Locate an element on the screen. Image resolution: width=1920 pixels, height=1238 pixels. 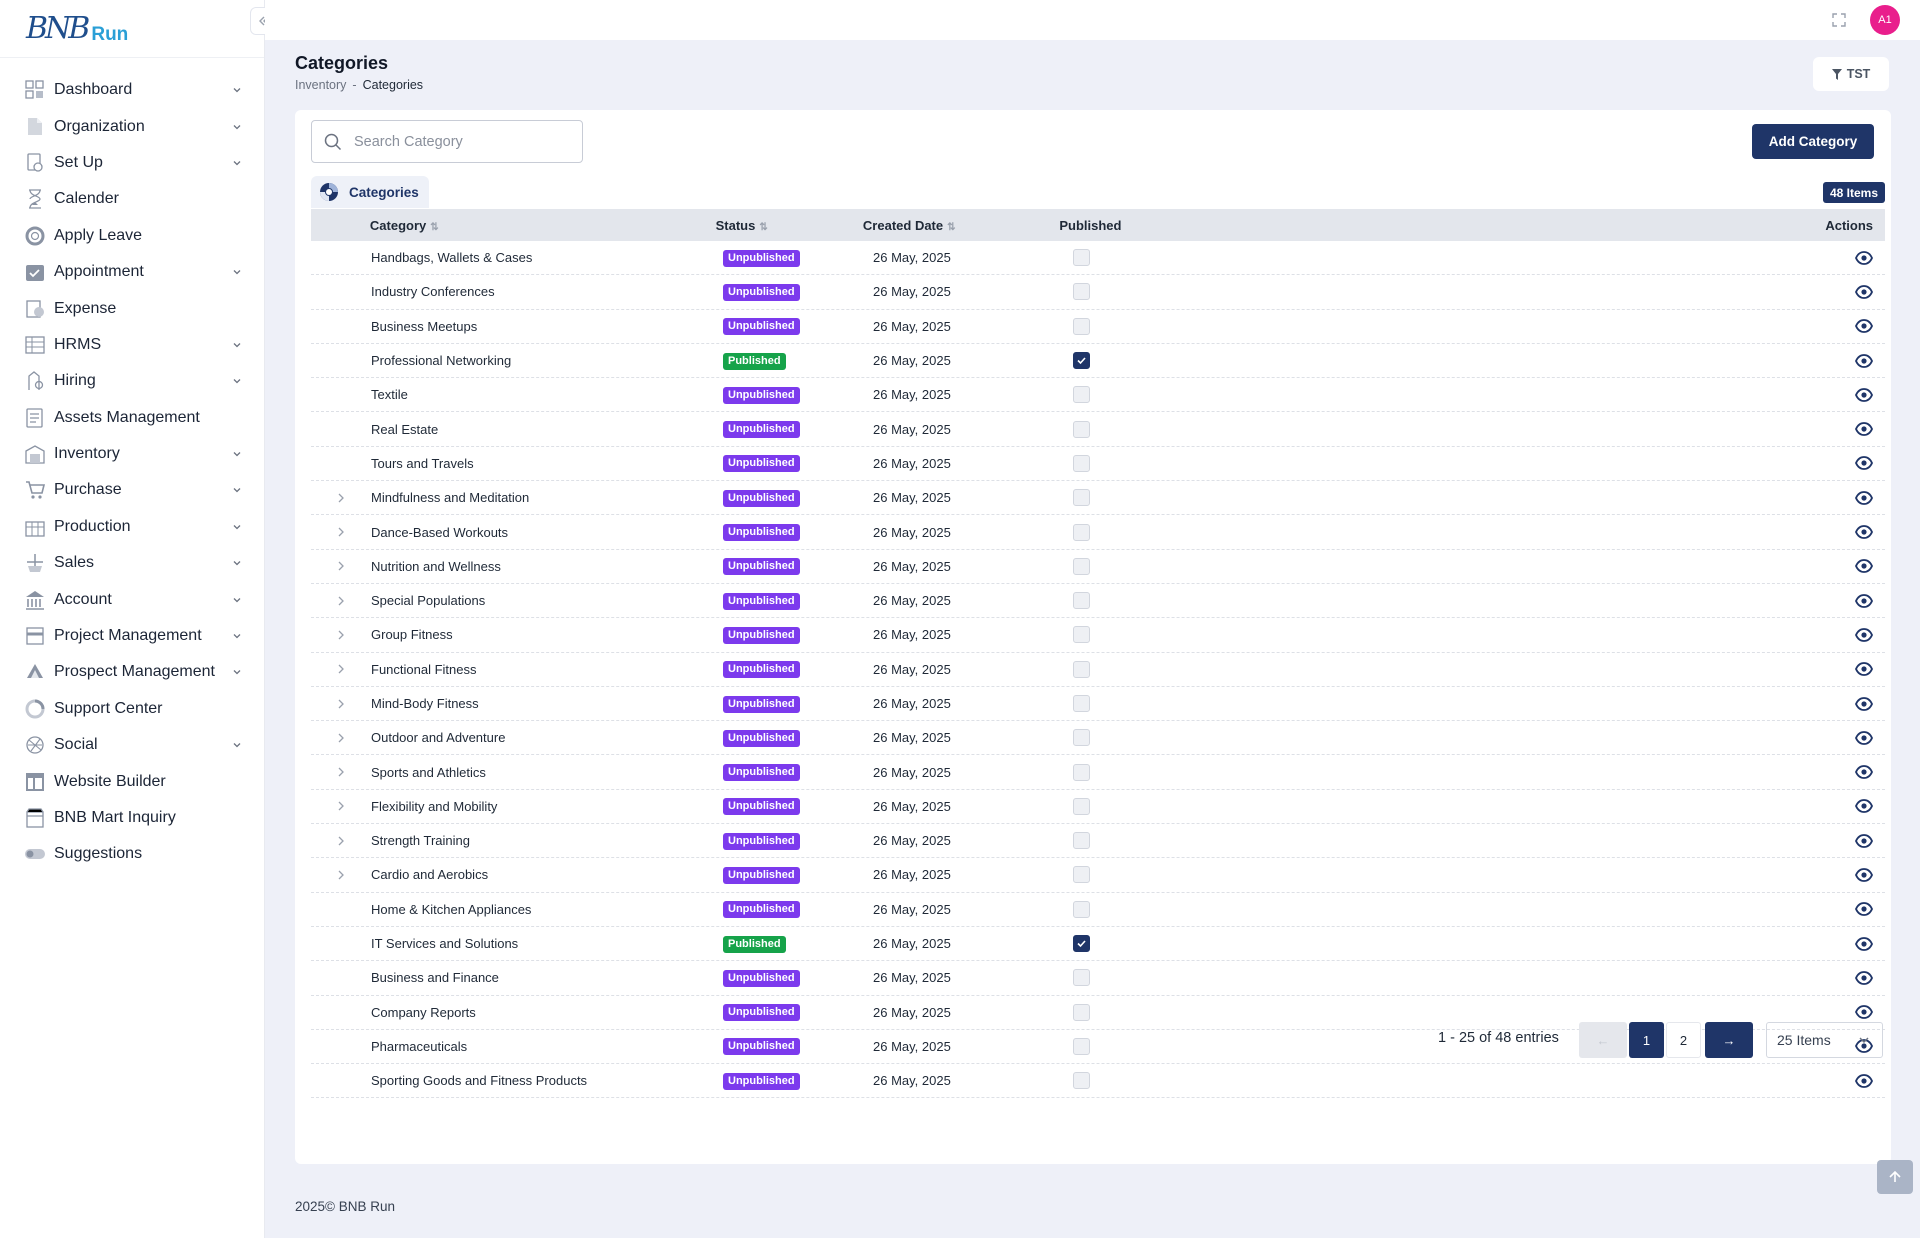
sidebar-item-set-up: Set Up is located at coordinates (132, 163).